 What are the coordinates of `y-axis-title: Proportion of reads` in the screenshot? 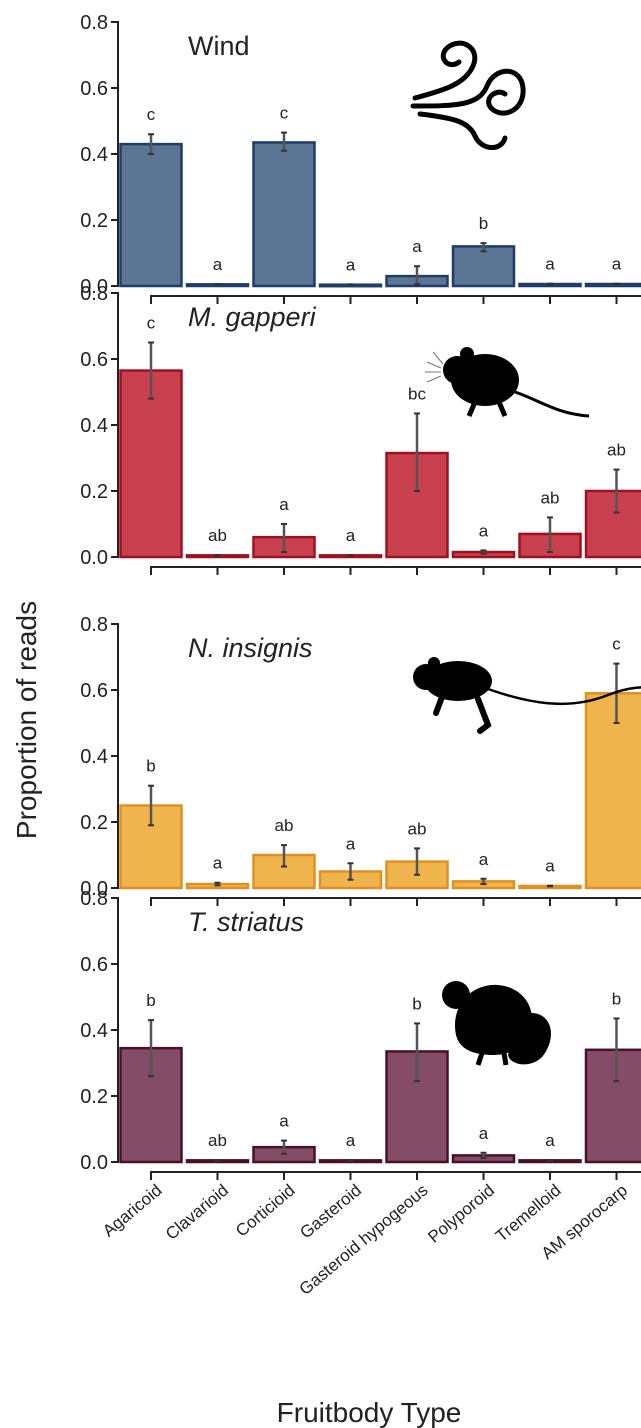 It's located at (26, 720).